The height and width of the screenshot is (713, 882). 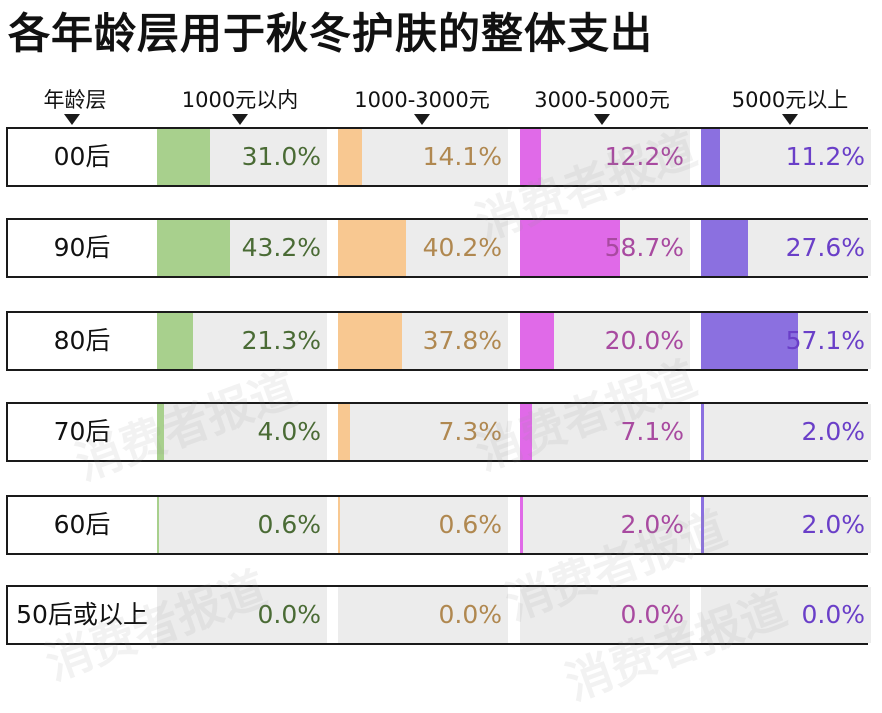 I want to click on table-row: 60后 0.6% 0.6% 2.0% 2.0%, so click(x=438, y=525).